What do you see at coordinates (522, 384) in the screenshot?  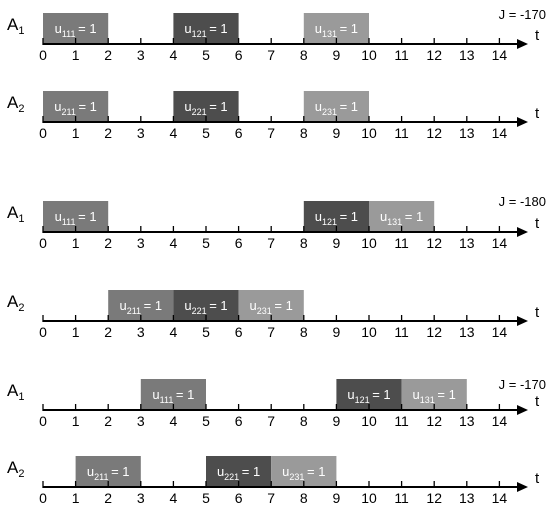 I see `objective-label: J = -170` at bounding box center [522, 384].